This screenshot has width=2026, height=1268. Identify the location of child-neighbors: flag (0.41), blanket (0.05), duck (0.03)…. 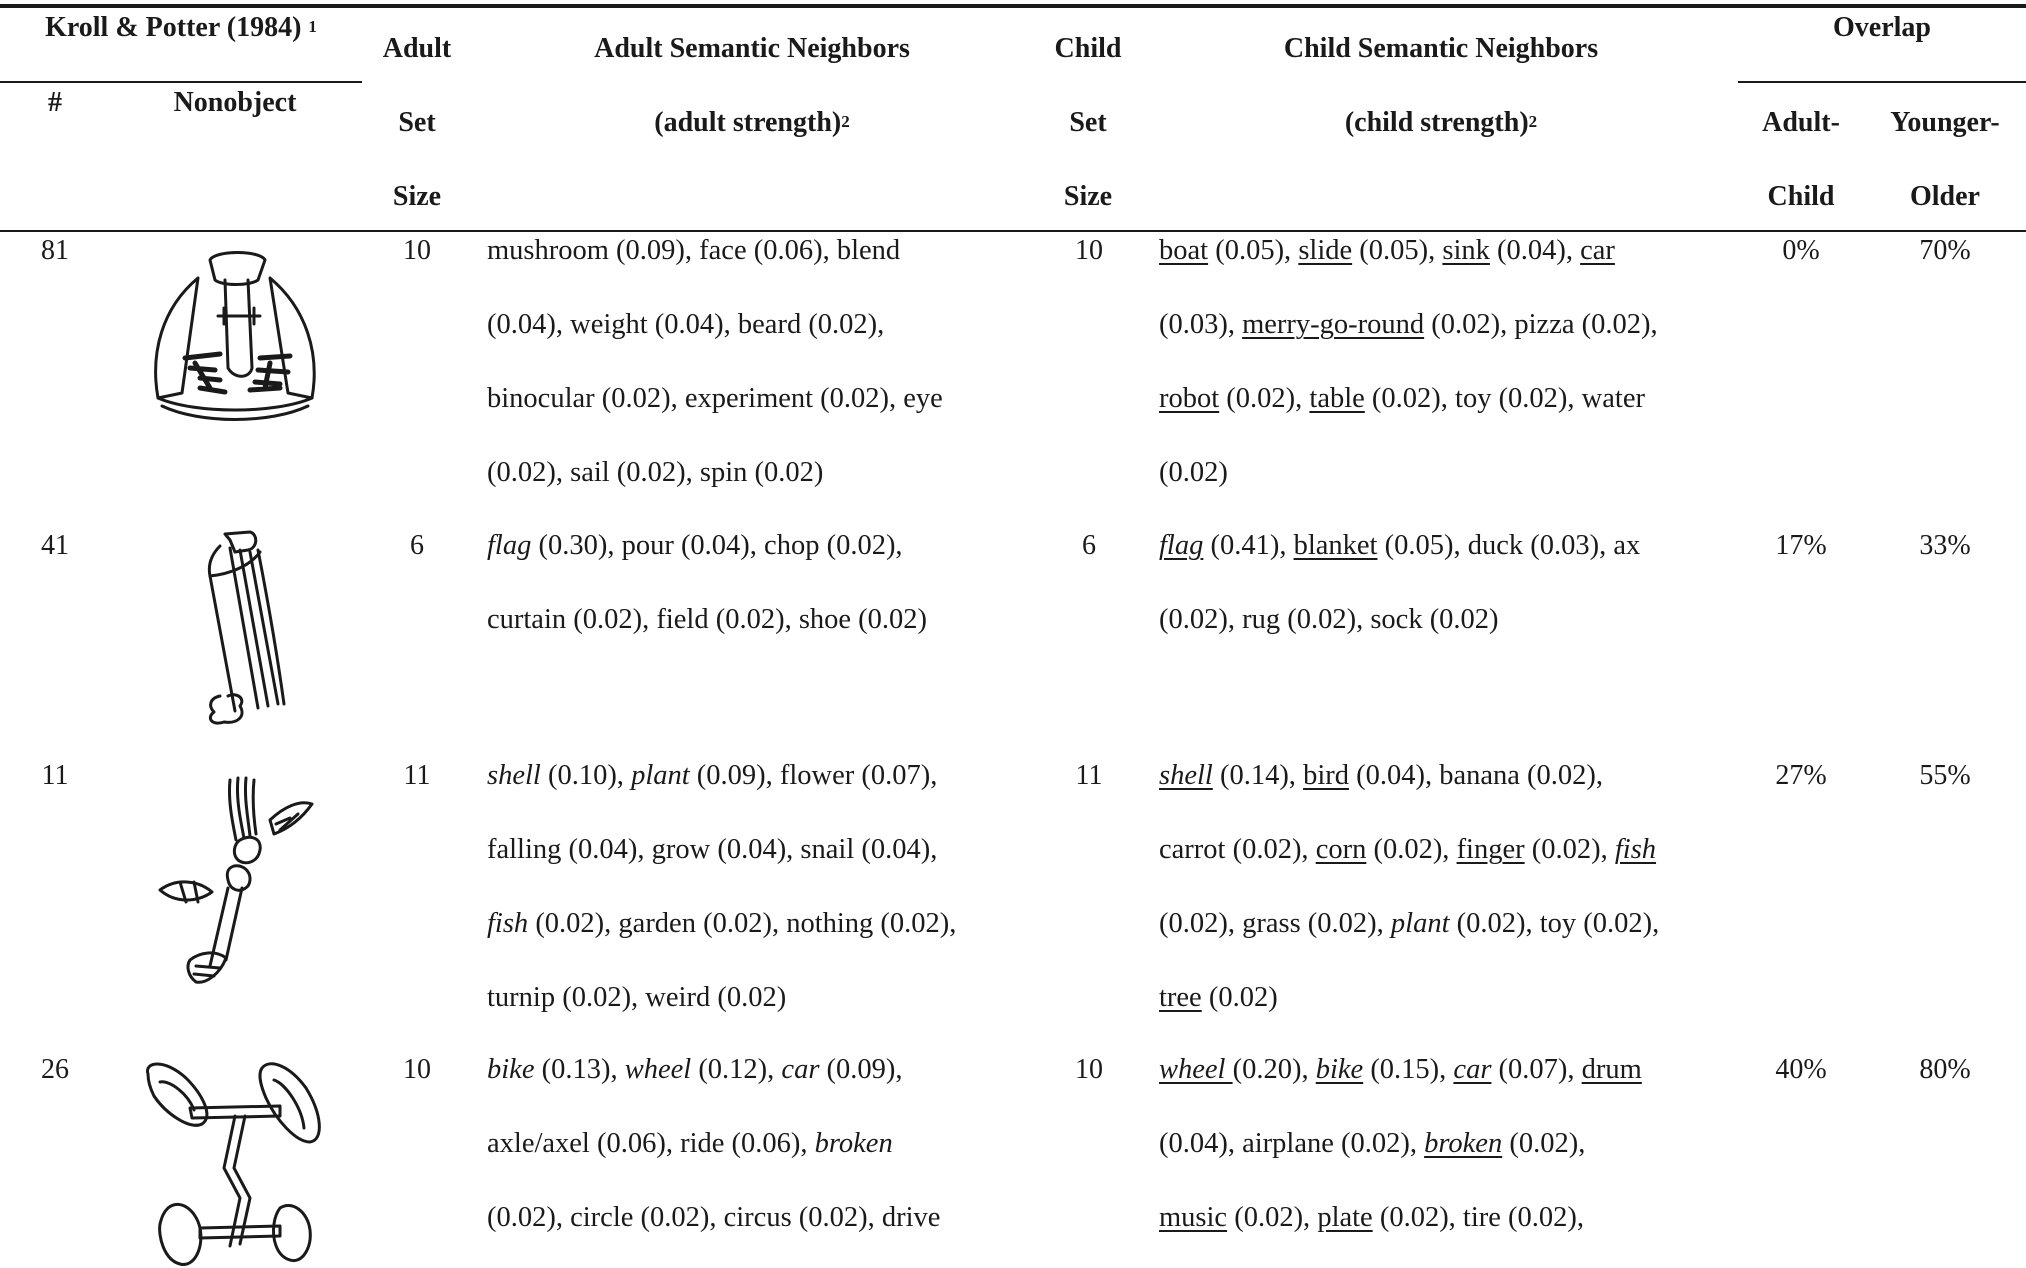
(1399, 583).